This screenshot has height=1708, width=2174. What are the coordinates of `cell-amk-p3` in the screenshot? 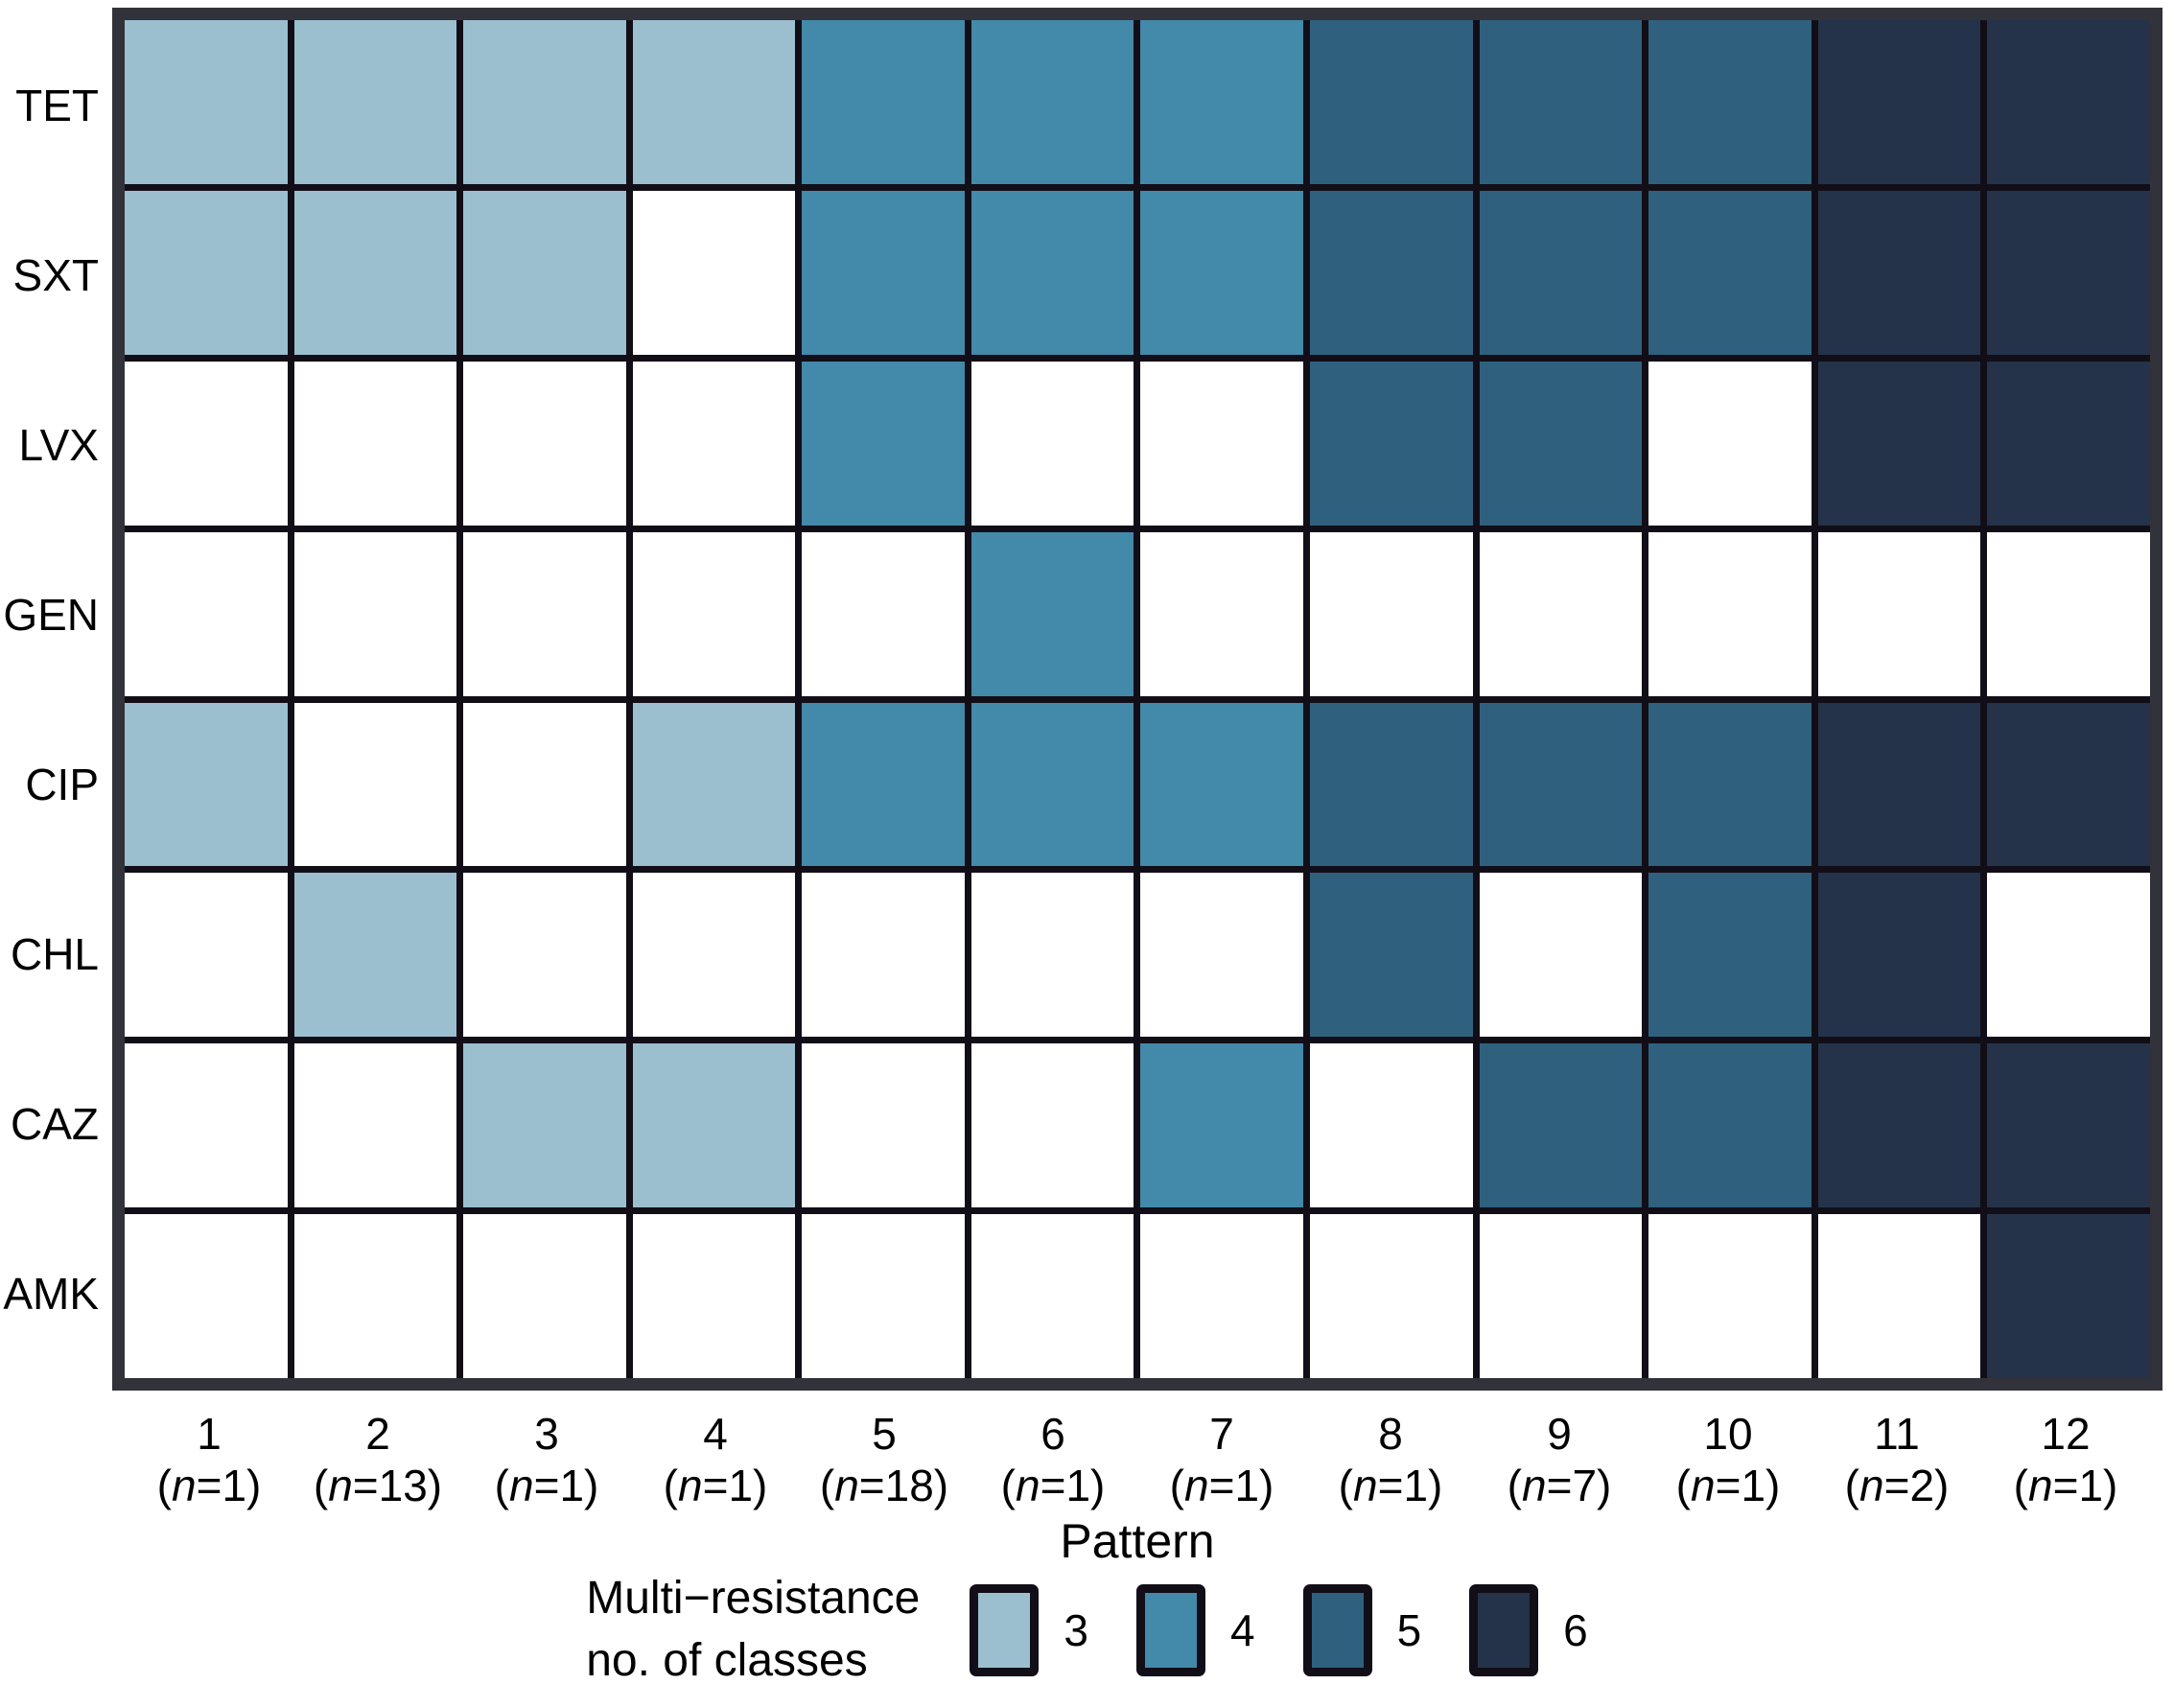 It's located at (544, 1296).